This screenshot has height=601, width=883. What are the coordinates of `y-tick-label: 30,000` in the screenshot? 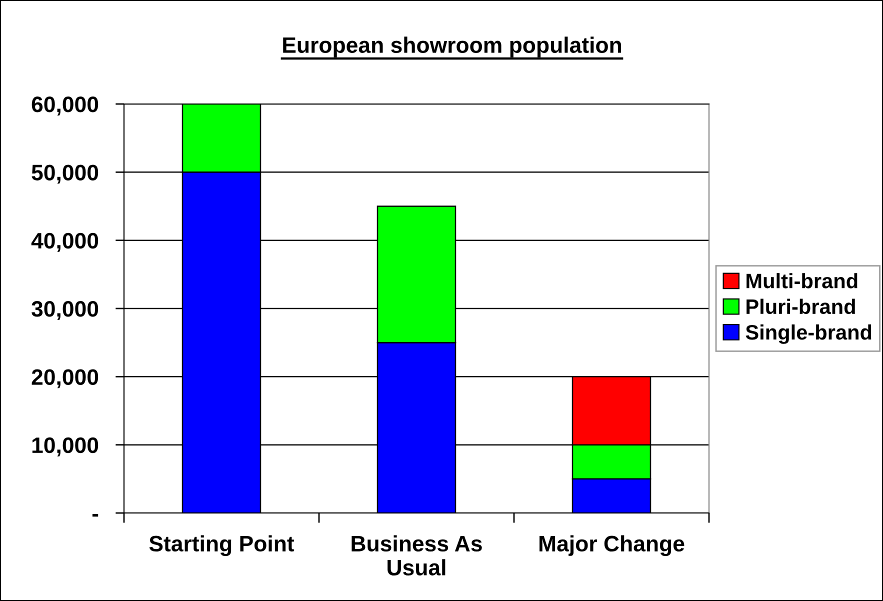 It's located at (65, 310).